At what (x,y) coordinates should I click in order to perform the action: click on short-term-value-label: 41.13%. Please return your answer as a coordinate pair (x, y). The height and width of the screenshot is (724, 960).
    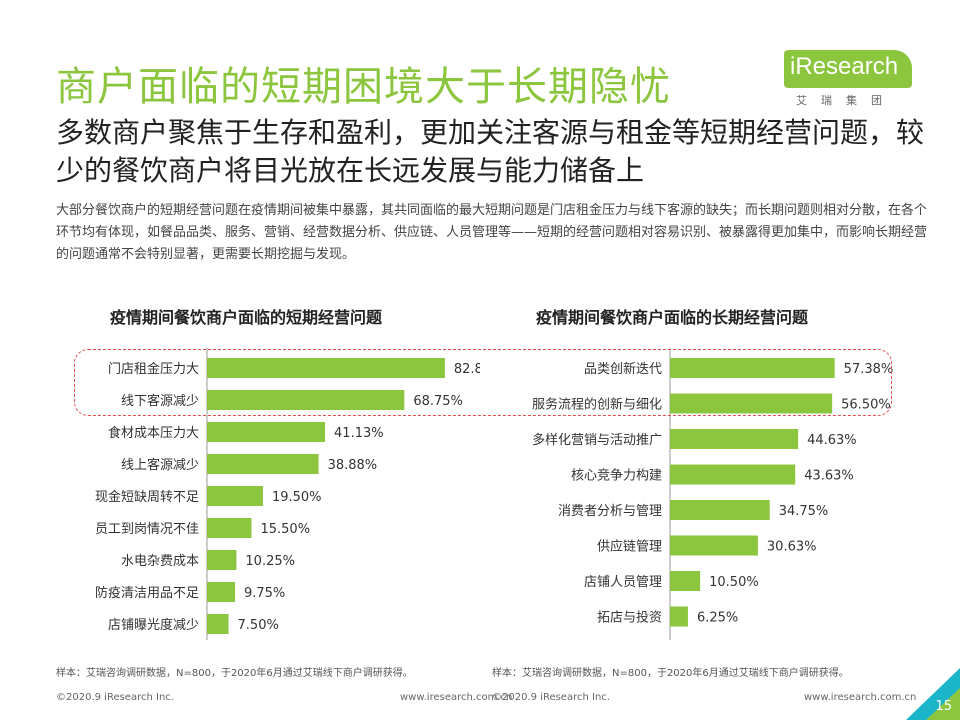
    Looking at the image, I should click on (359, 433).